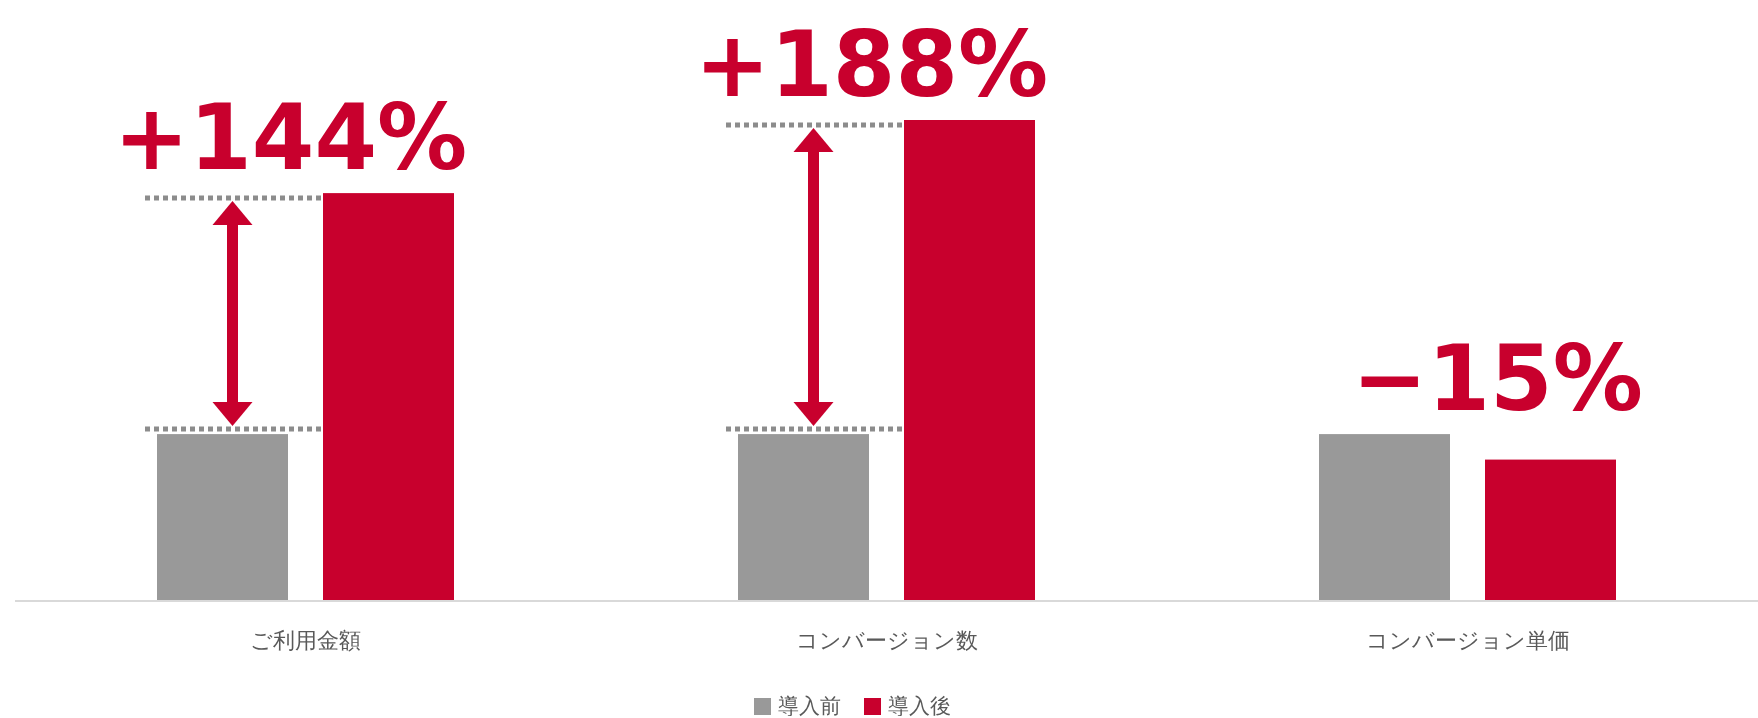  What do you see at coordinates (809, 706) in the screenshot?
I see `legend-label: 導入前` at bounding box center [809, 706].